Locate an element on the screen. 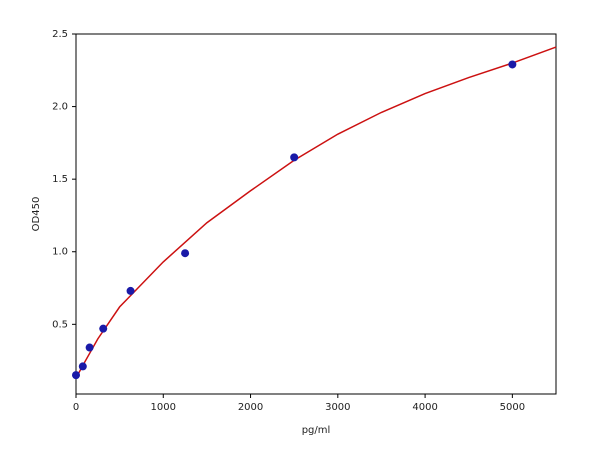 The width and height of the screenshot is (600, 452). x-tick-label: 2000 is located at coordinates (250, 407).